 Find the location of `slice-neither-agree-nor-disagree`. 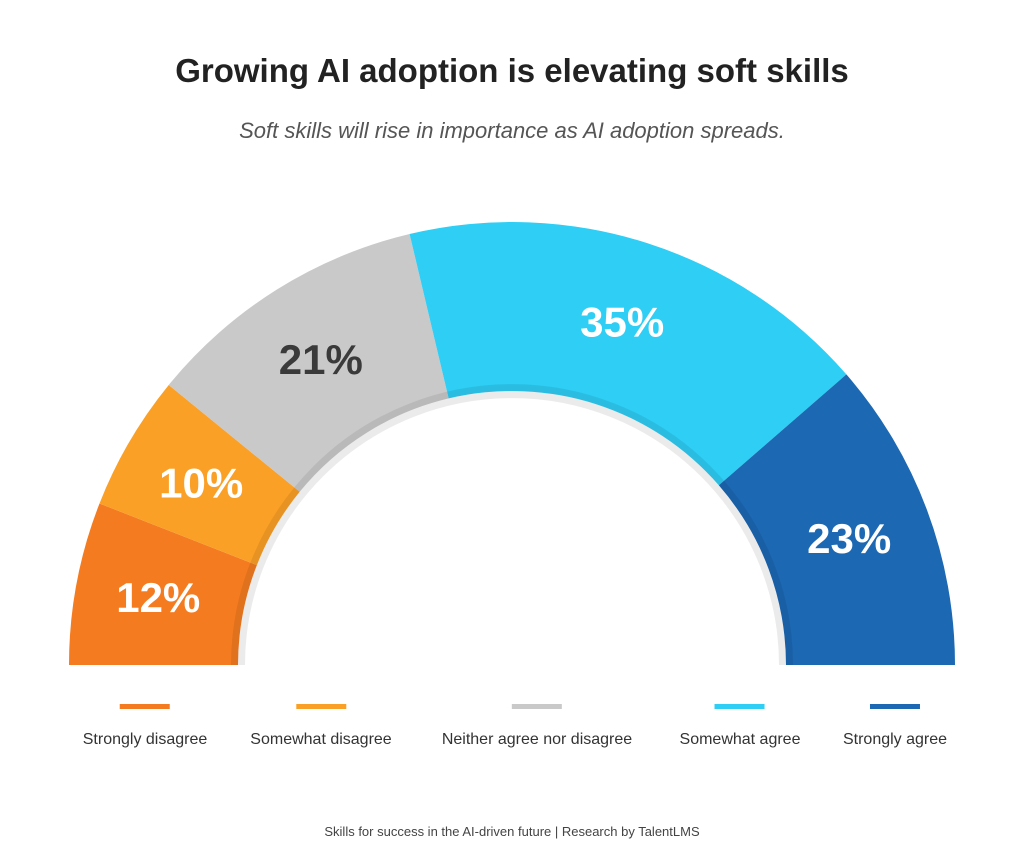

slice-neither-agree-nor-disagree is located at coordinates (308, 363).